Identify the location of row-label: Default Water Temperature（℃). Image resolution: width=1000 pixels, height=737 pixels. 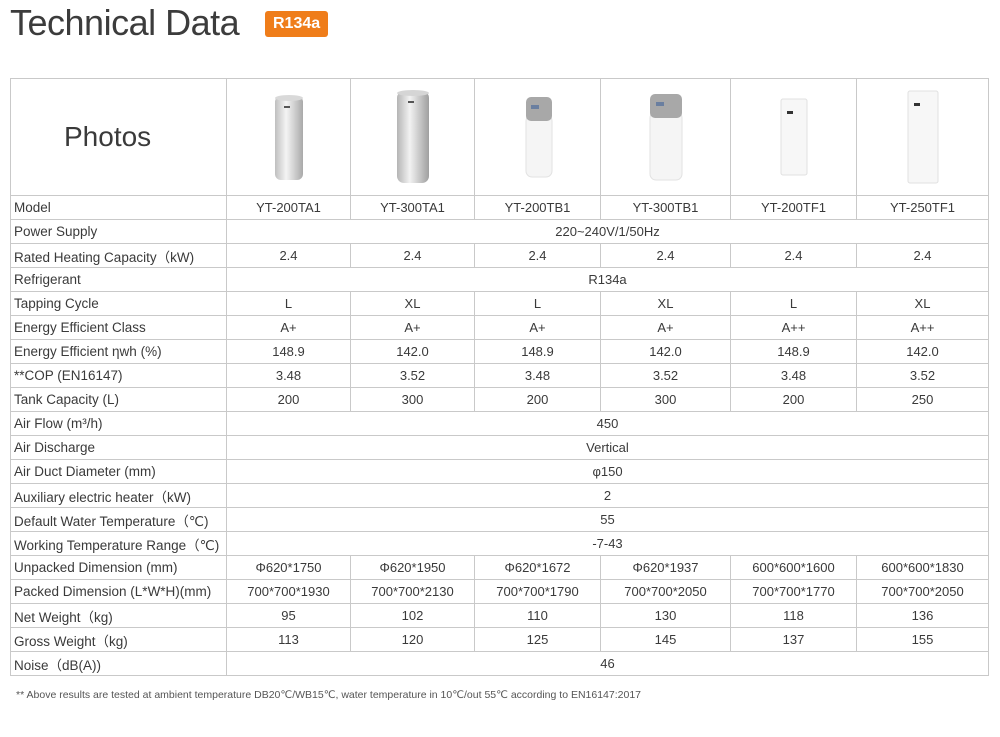
(118, 519).